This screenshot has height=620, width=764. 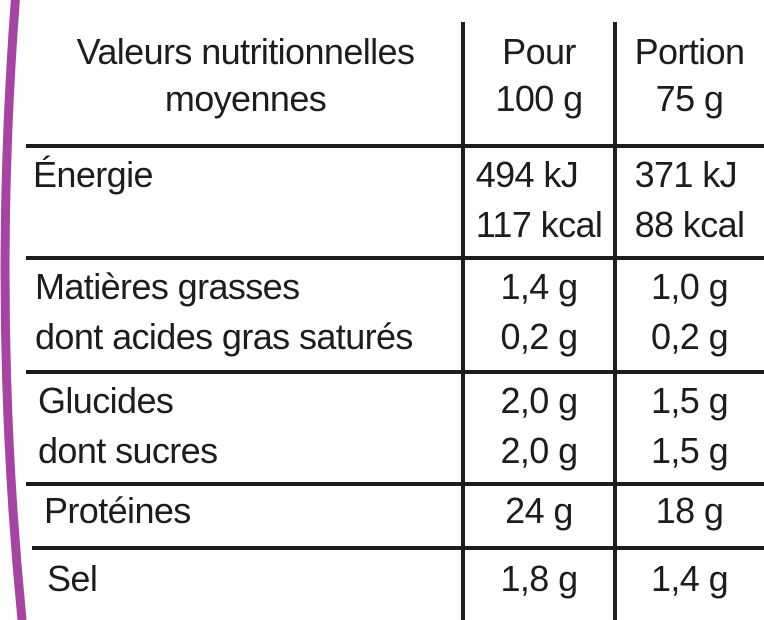 I want to click on row-label-cell: Protéines, so click(x=245, y=514).